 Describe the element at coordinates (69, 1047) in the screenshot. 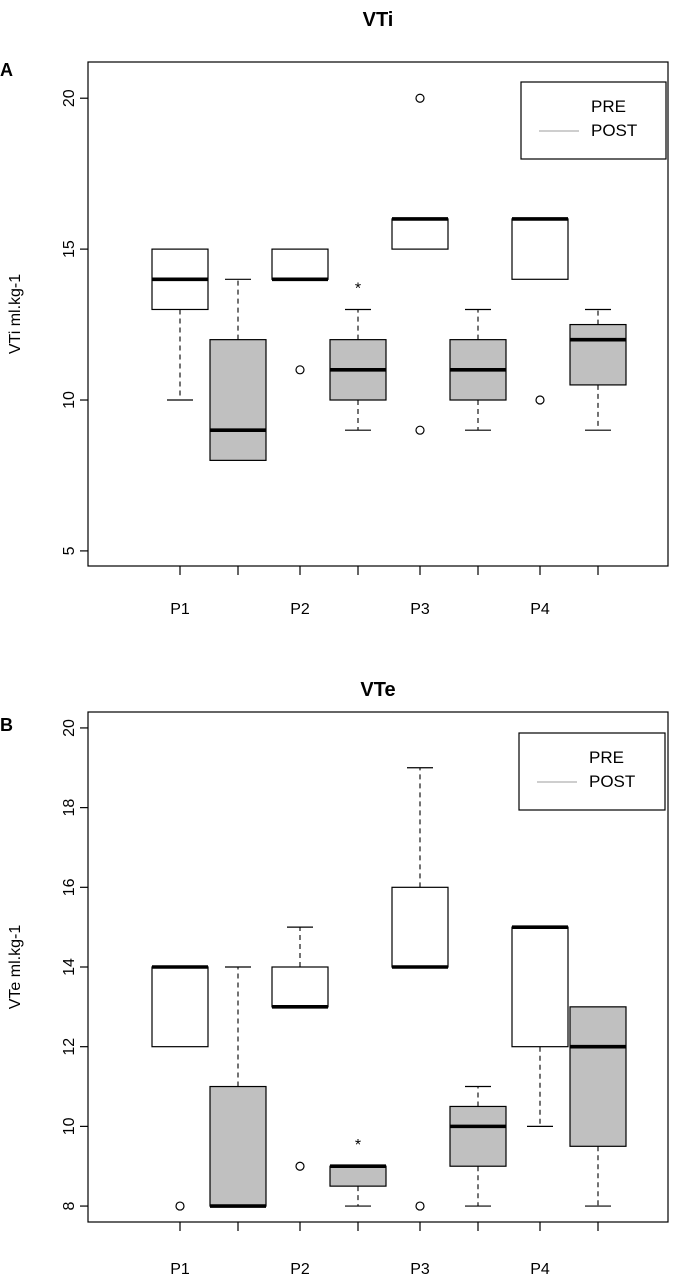

I see `y-tick-label: 12` at that location.